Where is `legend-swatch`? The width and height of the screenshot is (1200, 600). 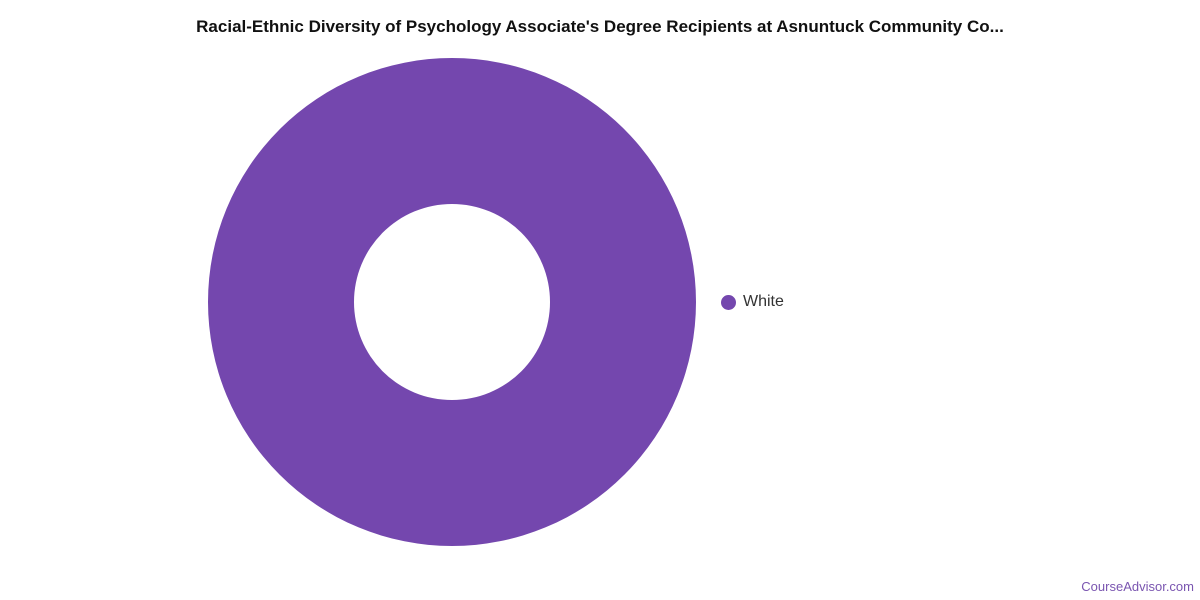
legend-swatch is located at coordinates (728, 302).